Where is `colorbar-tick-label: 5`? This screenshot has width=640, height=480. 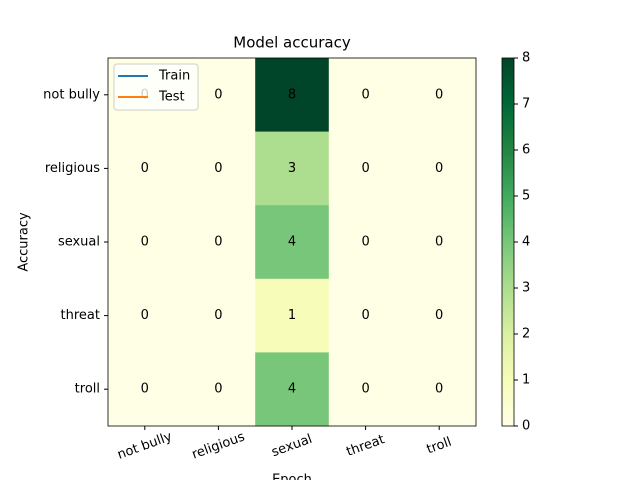 colorbar-tick-label: 5 is located at coordinates (526, 196).